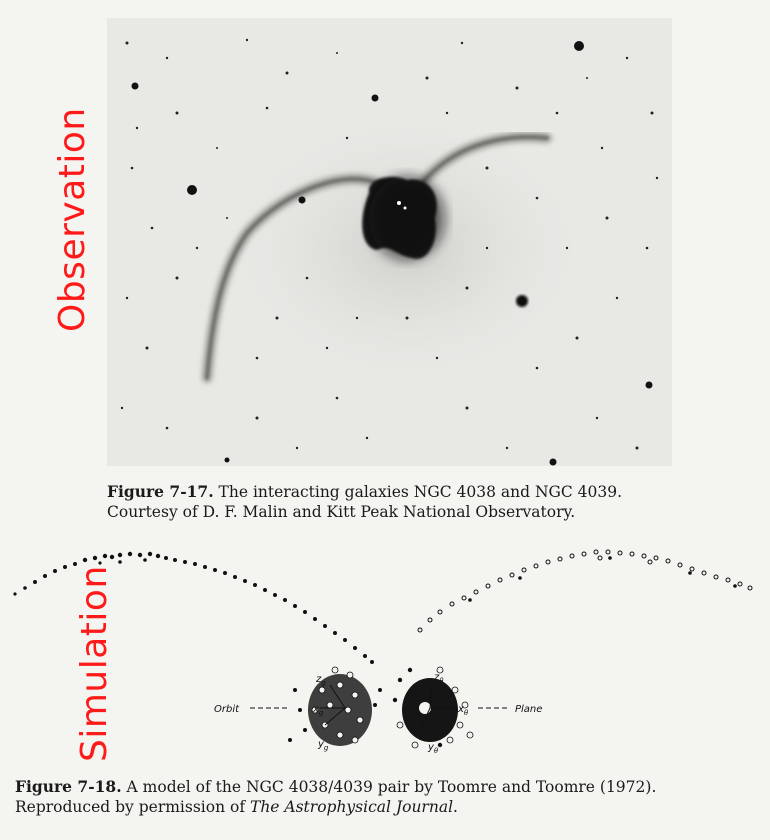  What do you see at coordinates (433, 748) in the screenshot?
I see `svg-text: yθ` at bounding box center [433, 748].